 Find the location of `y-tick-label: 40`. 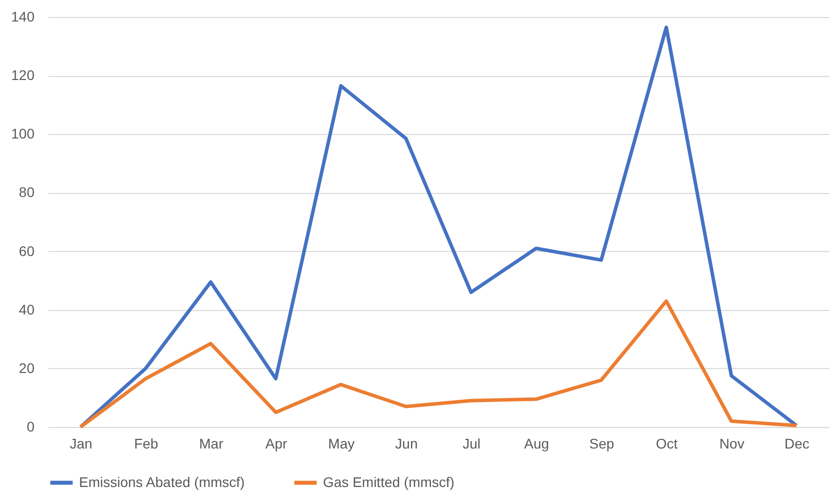

y-tick-label: 40 is located at coordinates (26, 309).